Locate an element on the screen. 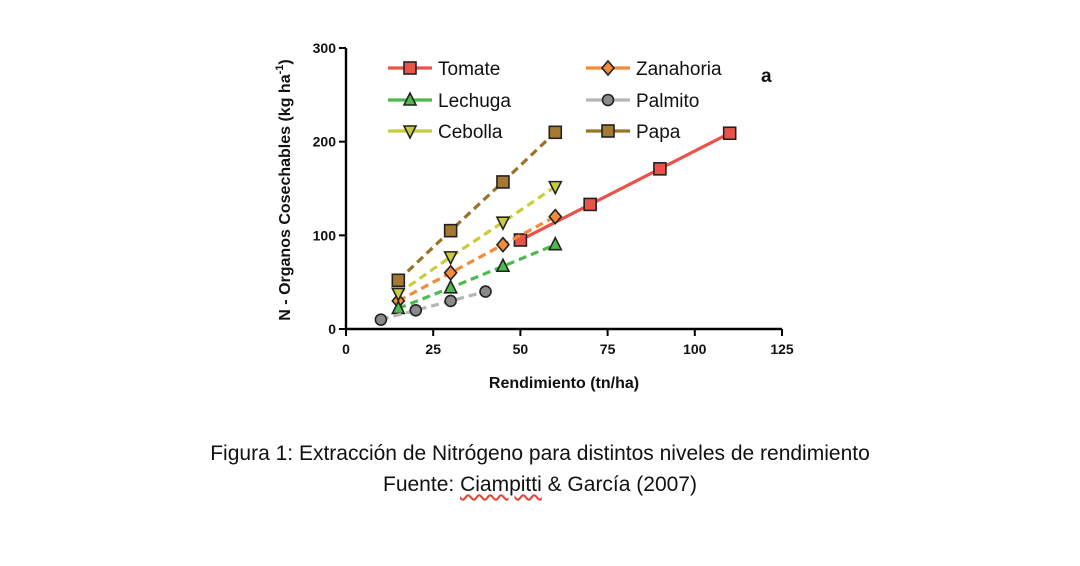  y-tick-label: 200 is located at coordinates (325, 142).